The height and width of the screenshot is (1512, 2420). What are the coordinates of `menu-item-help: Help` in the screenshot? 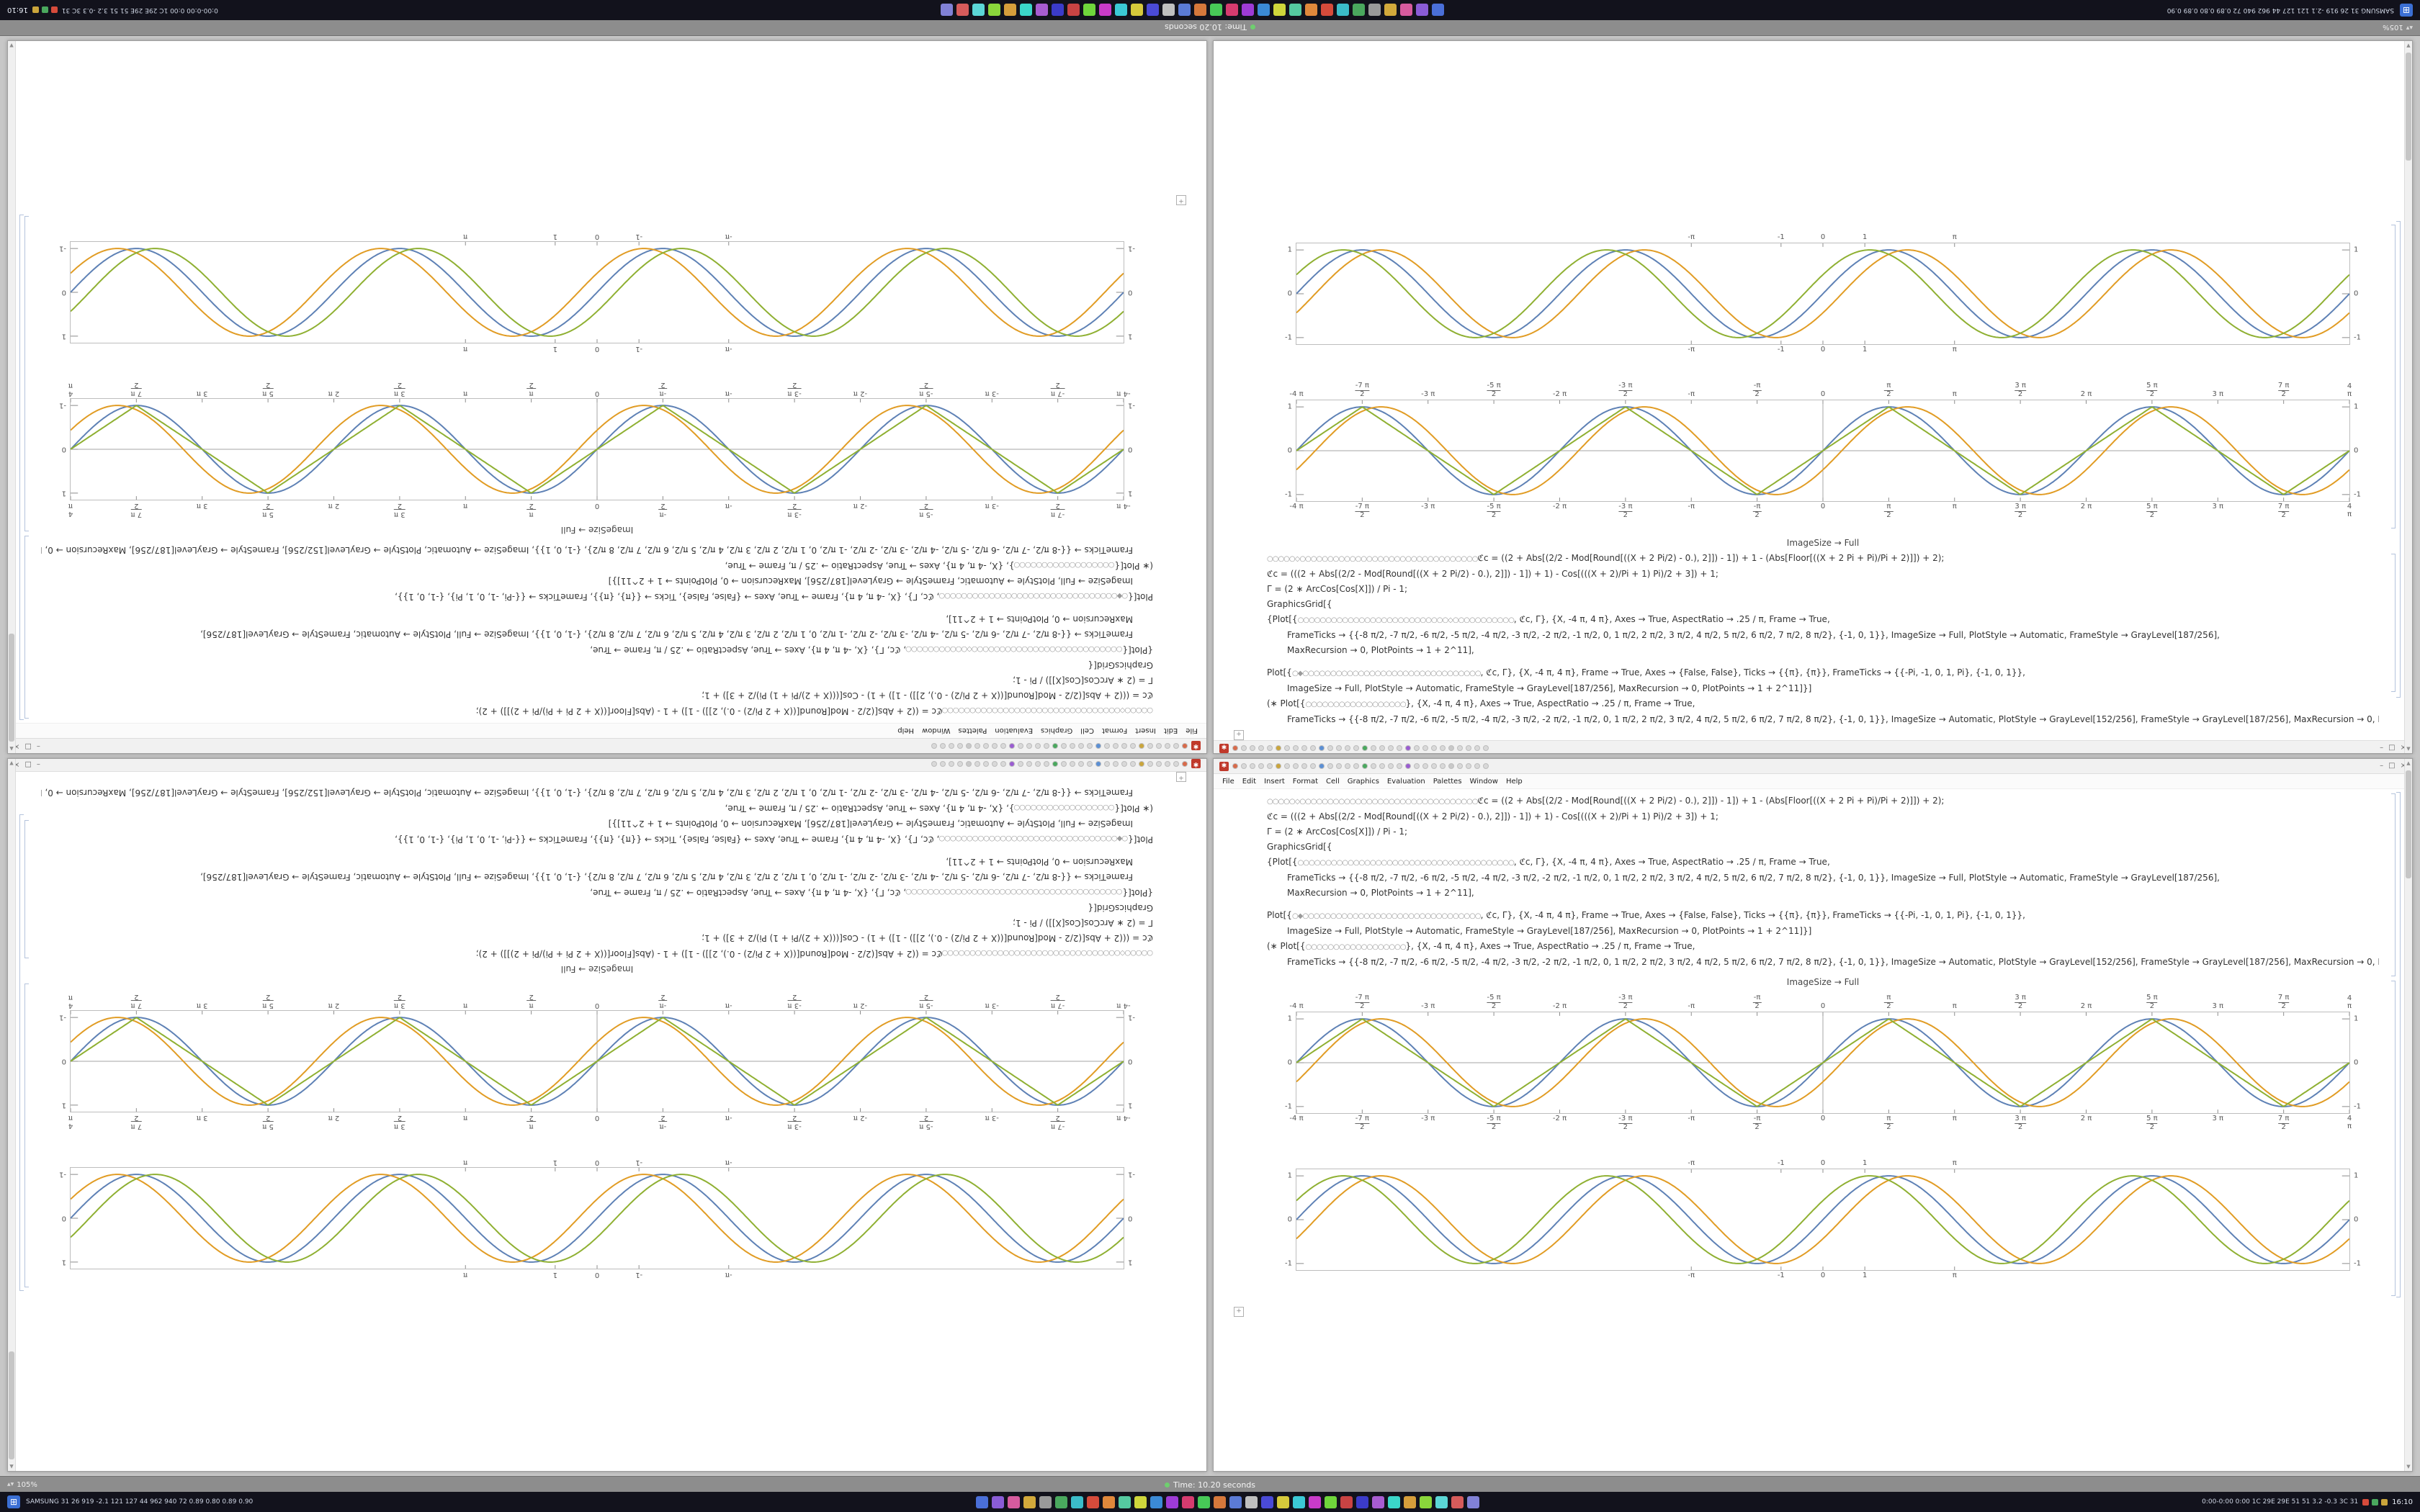 It's located at (906, 730).